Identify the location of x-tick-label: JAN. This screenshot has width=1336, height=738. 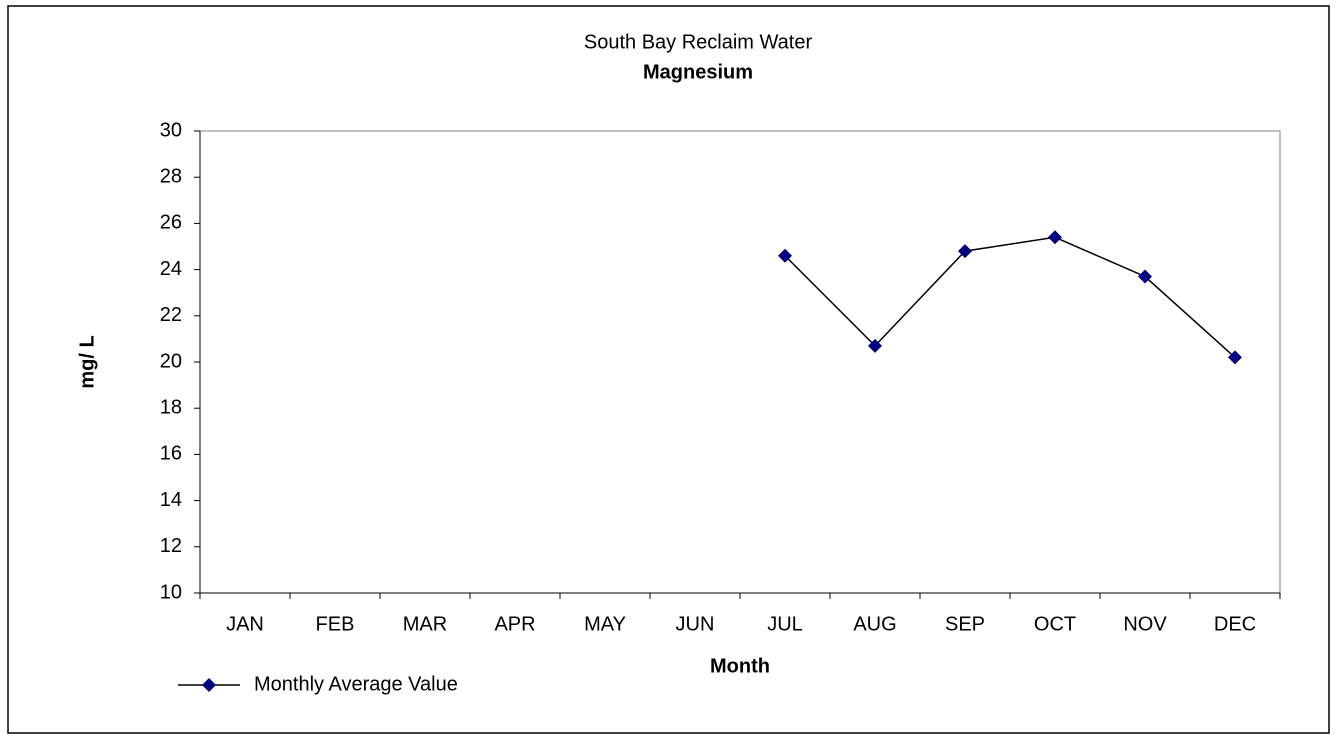
(245, 624).